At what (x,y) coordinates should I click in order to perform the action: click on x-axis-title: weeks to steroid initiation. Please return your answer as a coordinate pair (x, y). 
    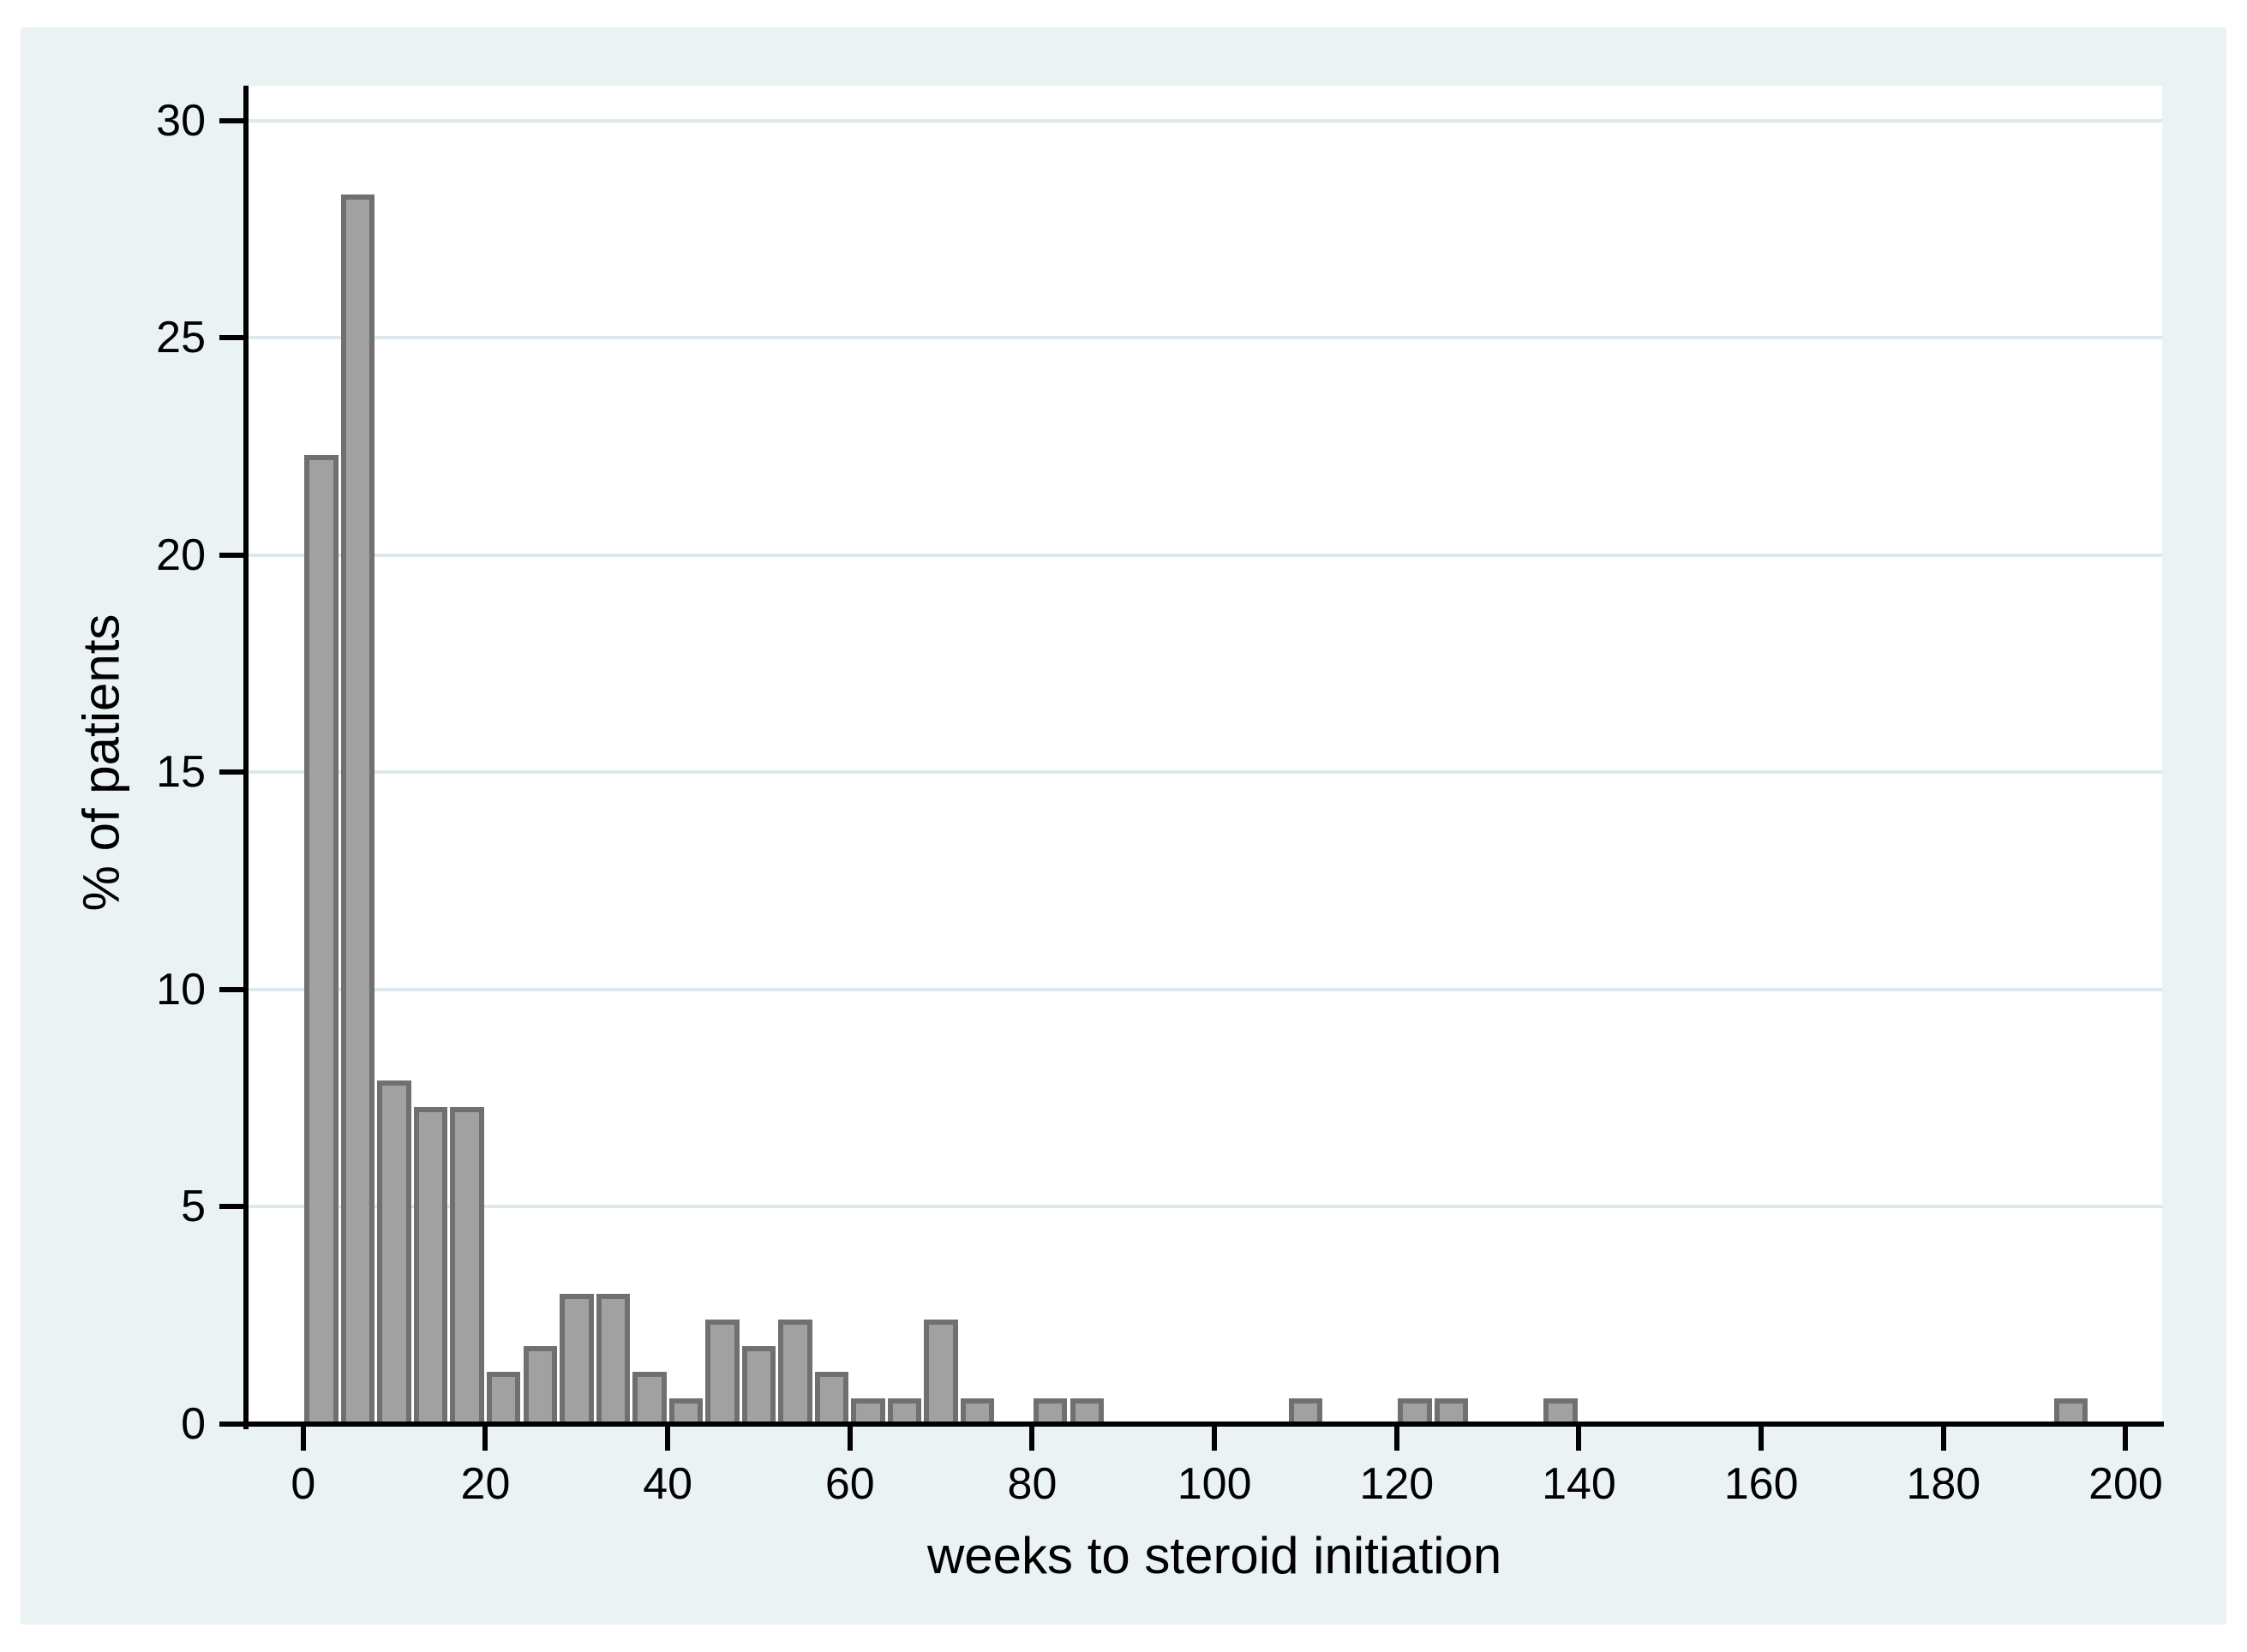
    Looking at the image, I should click on (1214, 1555).